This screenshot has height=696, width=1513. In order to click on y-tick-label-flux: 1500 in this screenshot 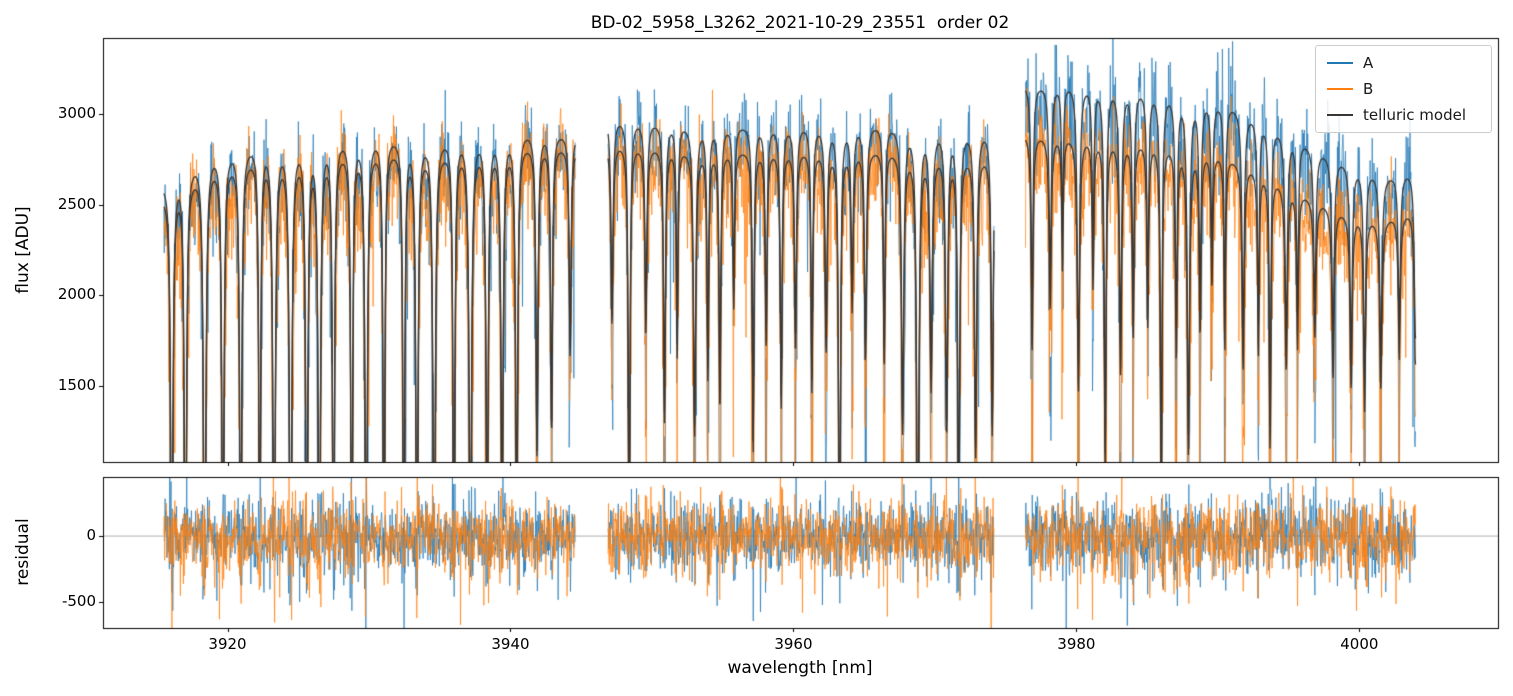, I will do `click(76, 384)`.